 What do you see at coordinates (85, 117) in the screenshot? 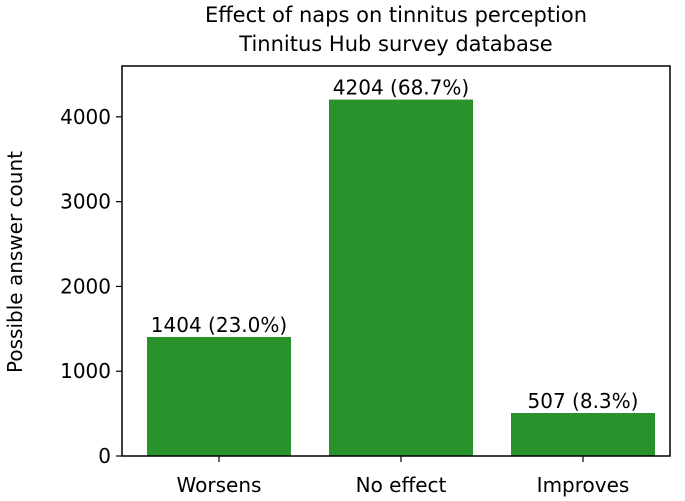
I see `y-tick-label-4000: 4000` at bounding box center [85, 117].